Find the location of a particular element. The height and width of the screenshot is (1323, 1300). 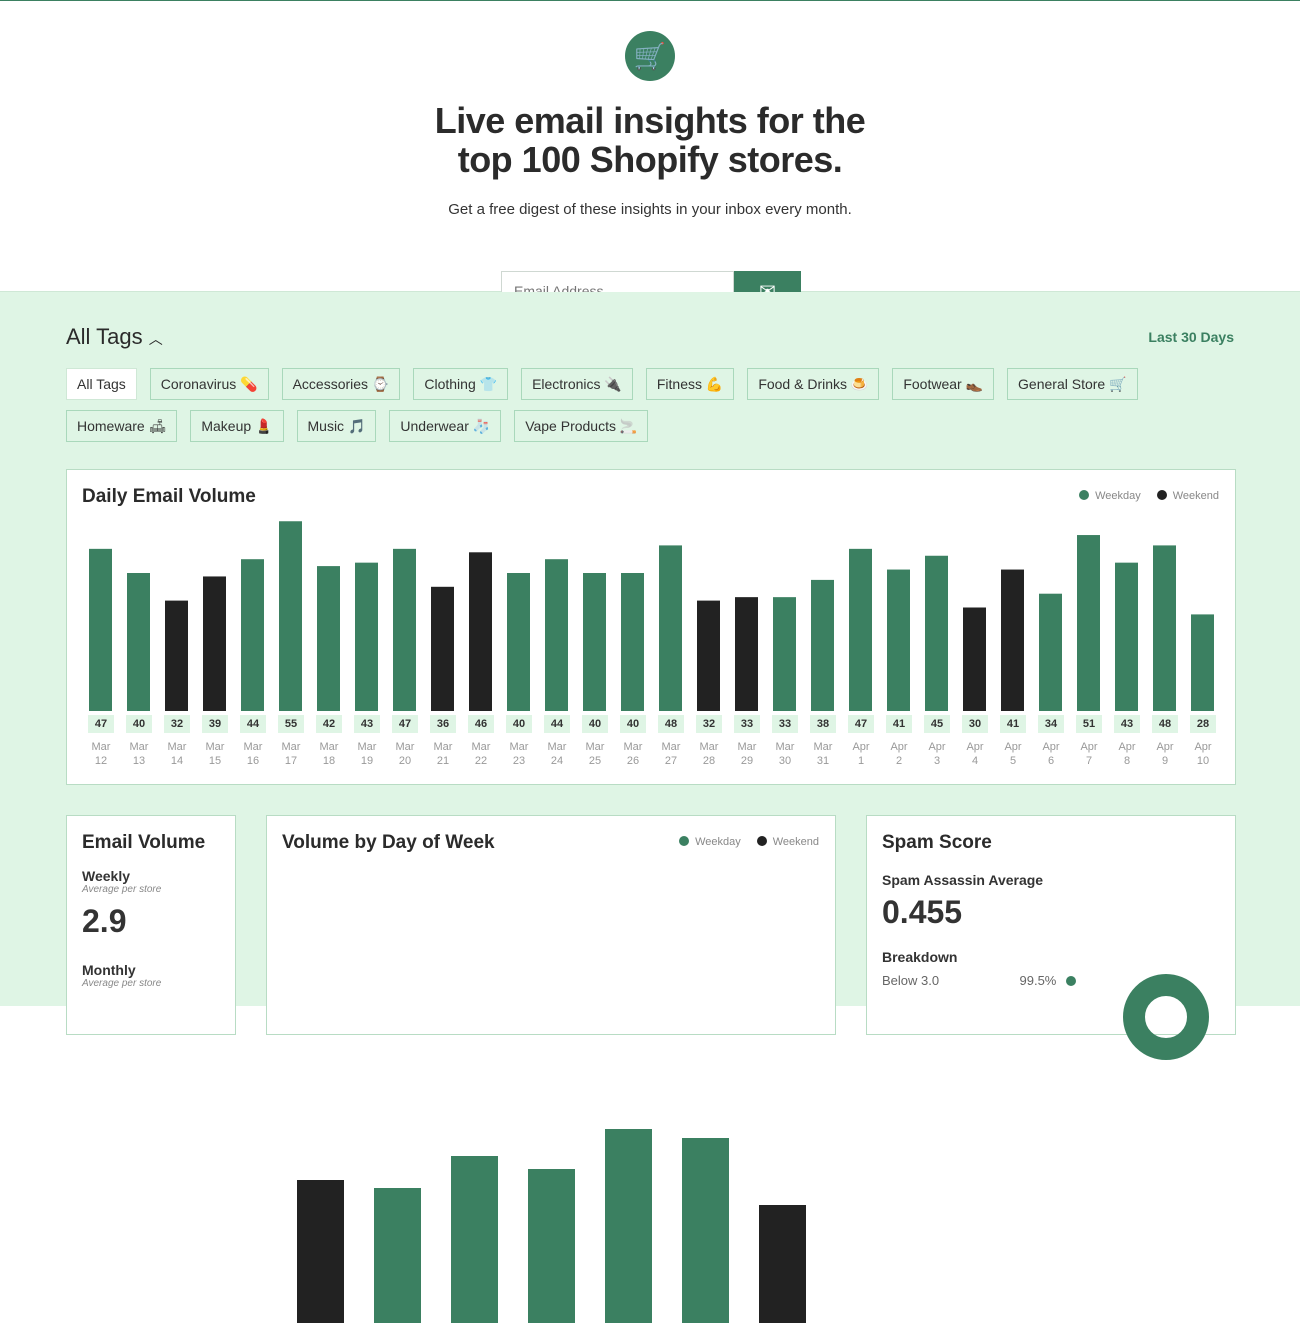

value-label: 44 is located at coordinates (557, 724).